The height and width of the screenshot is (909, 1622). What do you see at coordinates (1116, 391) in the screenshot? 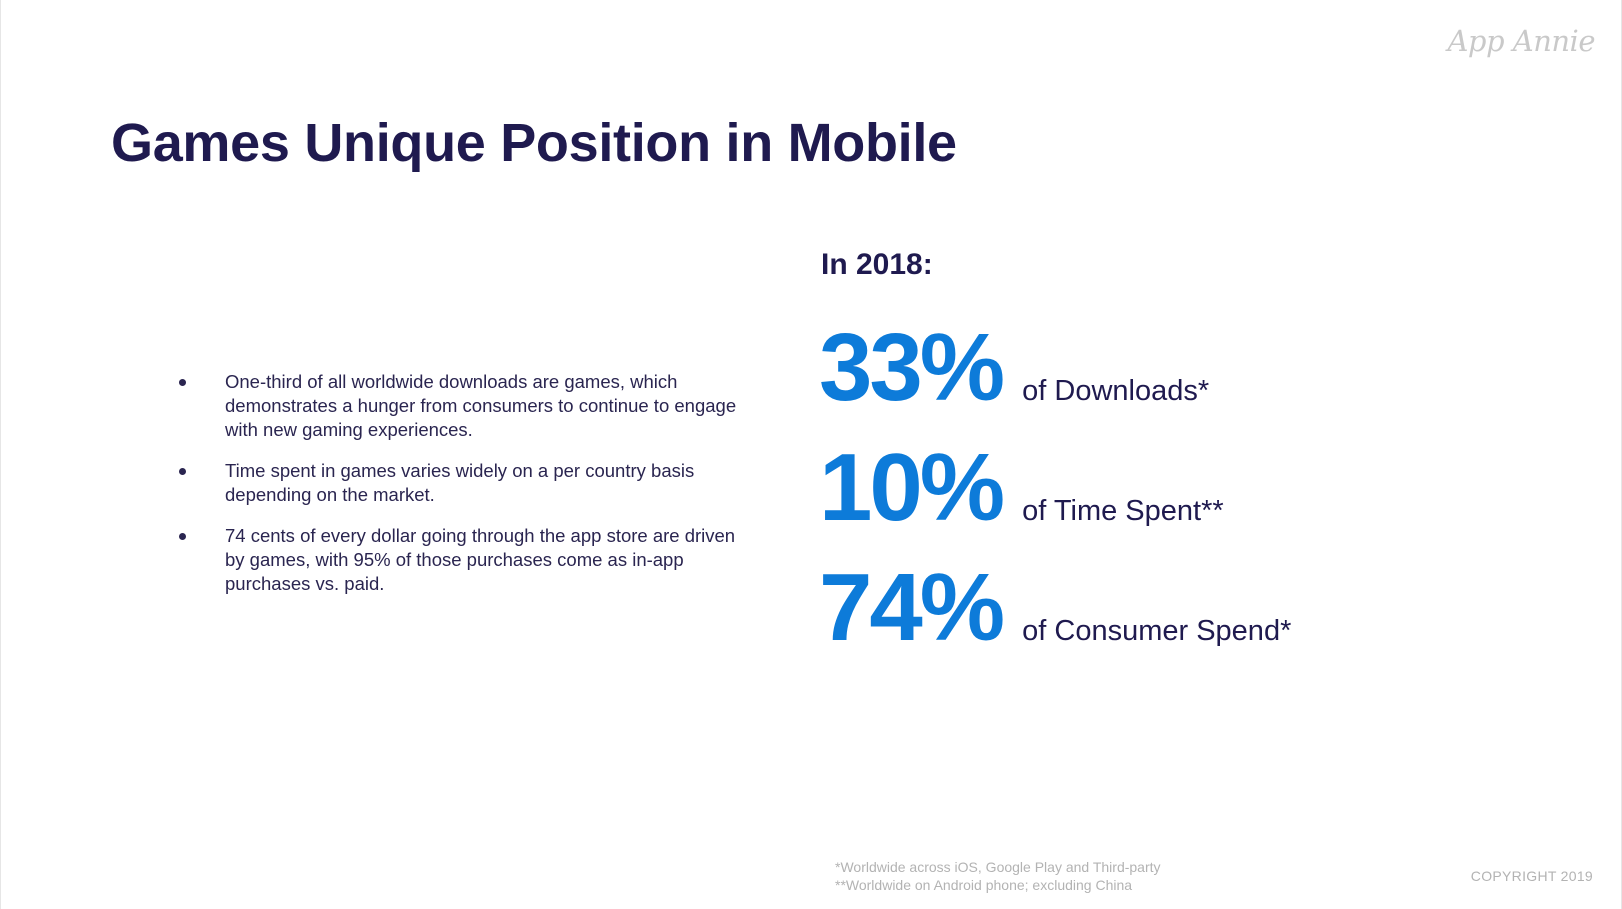
I see `stat-label: of Downloads*` at bounding box center [1116, 391].